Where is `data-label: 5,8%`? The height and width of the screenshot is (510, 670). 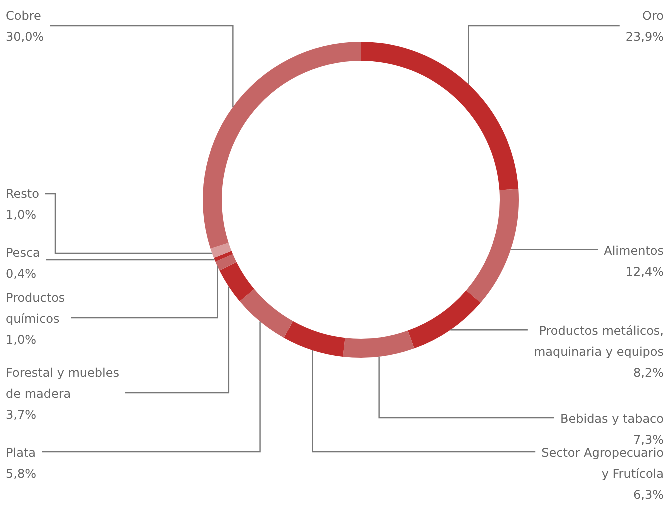 data-label: 5,8% is located at coordinates (21, 474).